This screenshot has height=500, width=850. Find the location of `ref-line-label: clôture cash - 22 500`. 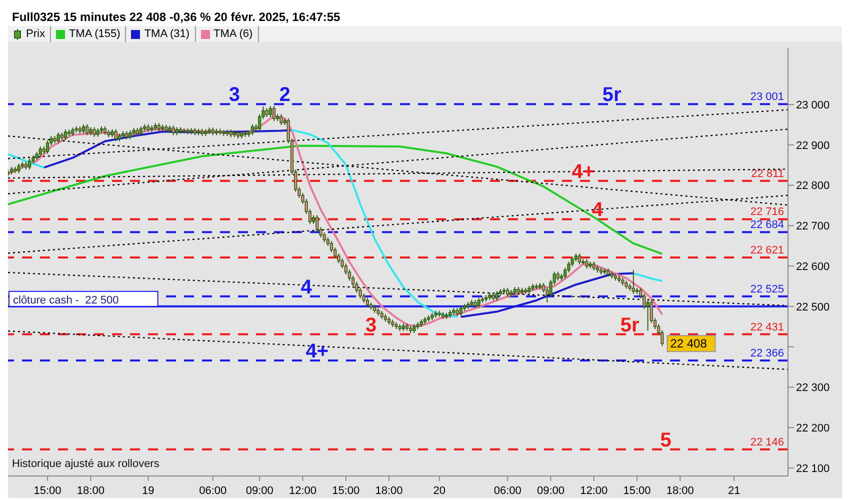

ref-line-label: clôture cash - 22 500 is located at coordinates (66, 300).